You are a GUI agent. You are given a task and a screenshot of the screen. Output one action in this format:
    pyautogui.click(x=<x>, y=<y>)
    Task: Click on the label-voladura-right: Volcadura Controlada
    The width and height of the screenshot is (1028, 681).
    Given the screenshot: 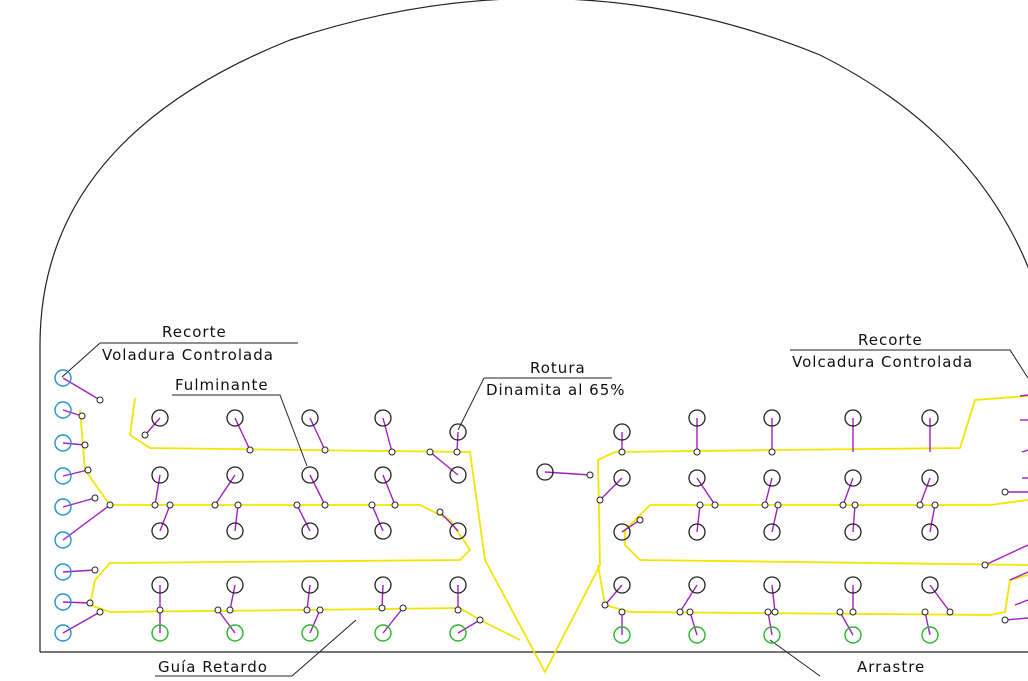 What is the action you would take?
    pyautogui.click(x=882, y=362)
    